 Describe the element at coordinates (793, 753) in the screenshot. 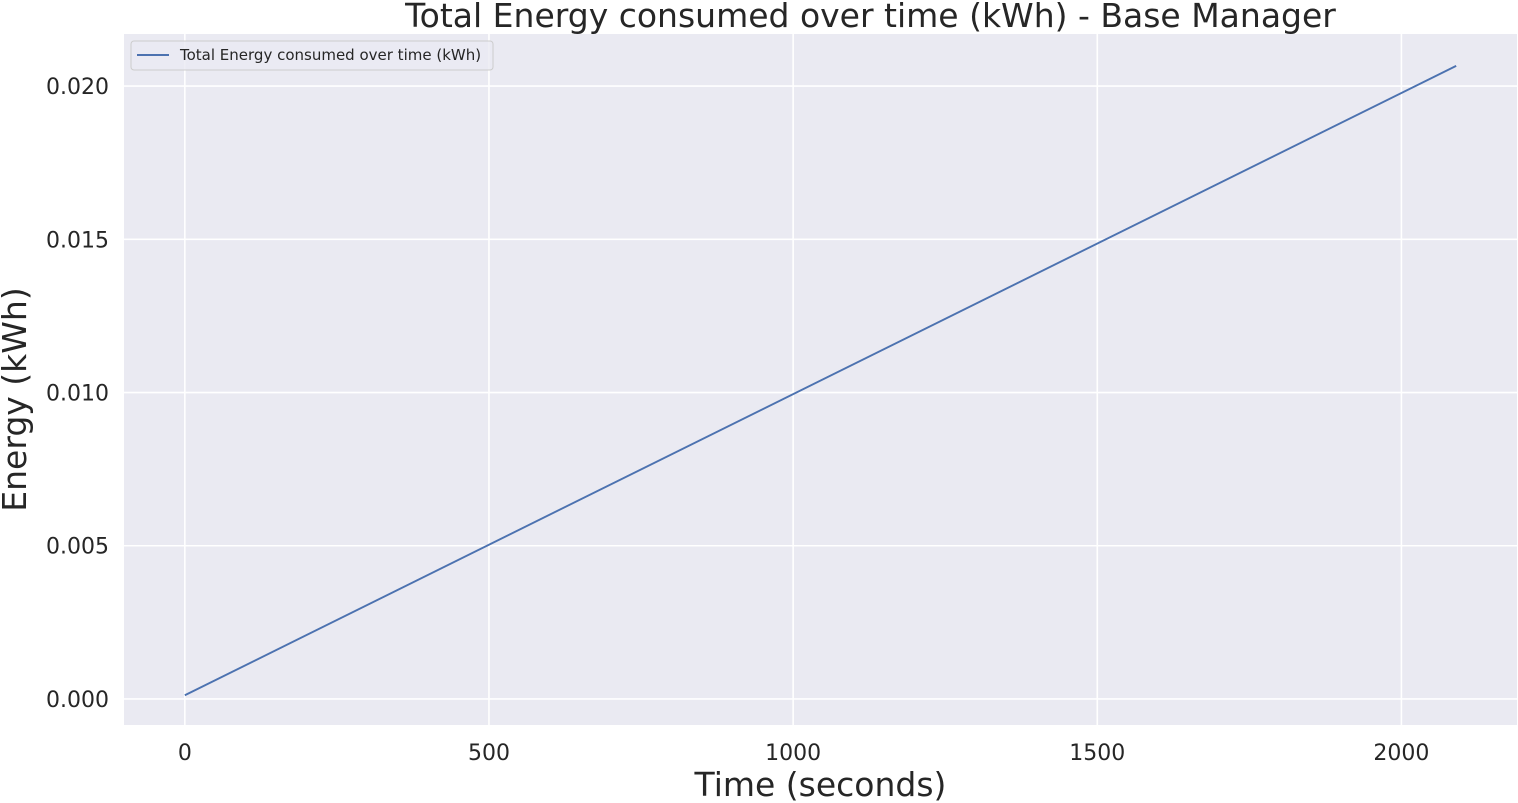

I see `x-tick-label: 1000` at that location.